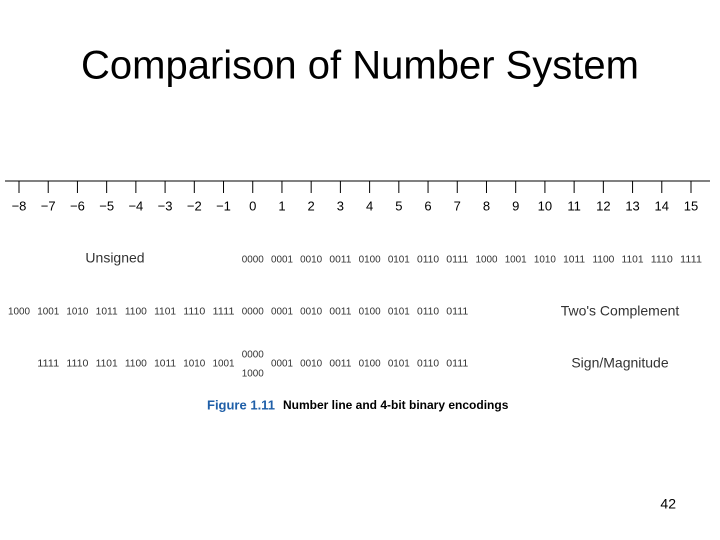  Describe the element at coordinates (574, 205) in the screenshot. I see `tick-label: 11` at that location.